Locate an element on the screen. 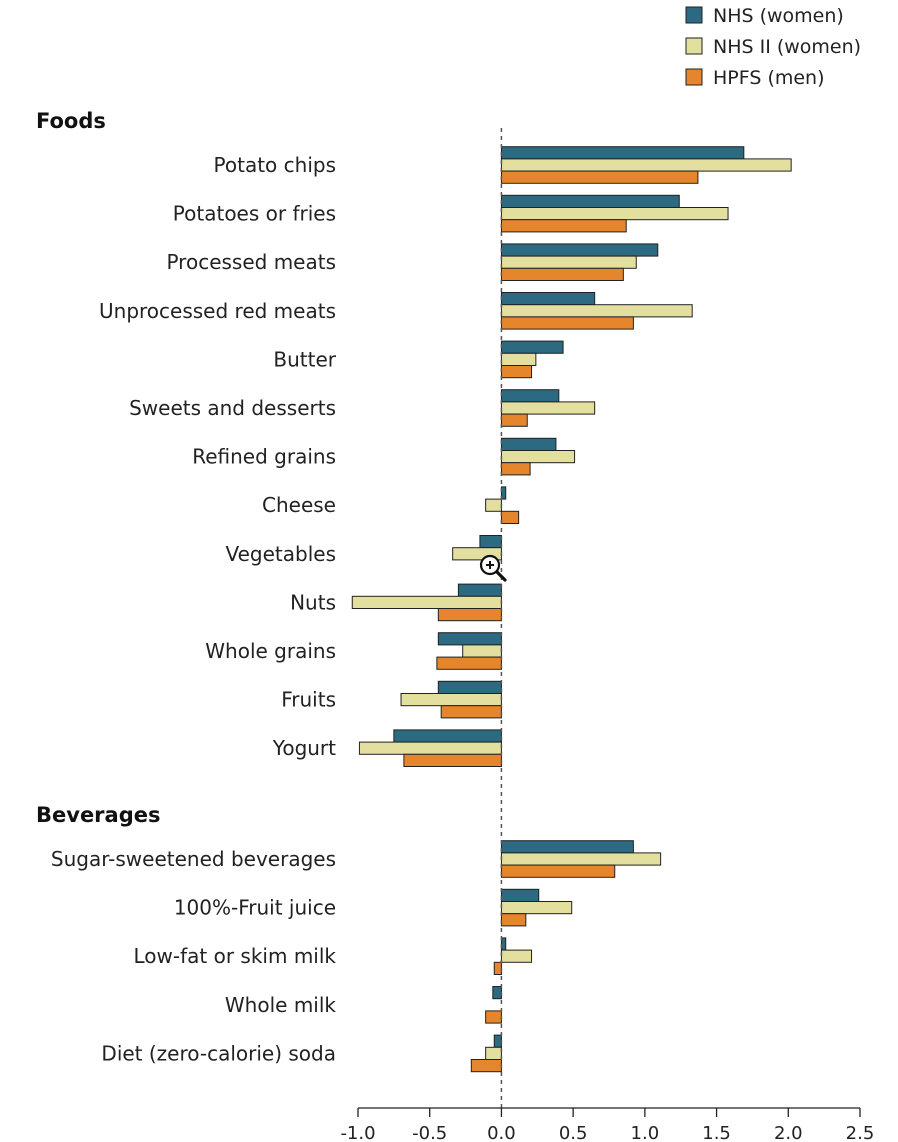 The height and width of the screenshot is (1142, 898). bar-diet-zero-calorie-soda-nhs-women is located at coordinates (497, 1041).